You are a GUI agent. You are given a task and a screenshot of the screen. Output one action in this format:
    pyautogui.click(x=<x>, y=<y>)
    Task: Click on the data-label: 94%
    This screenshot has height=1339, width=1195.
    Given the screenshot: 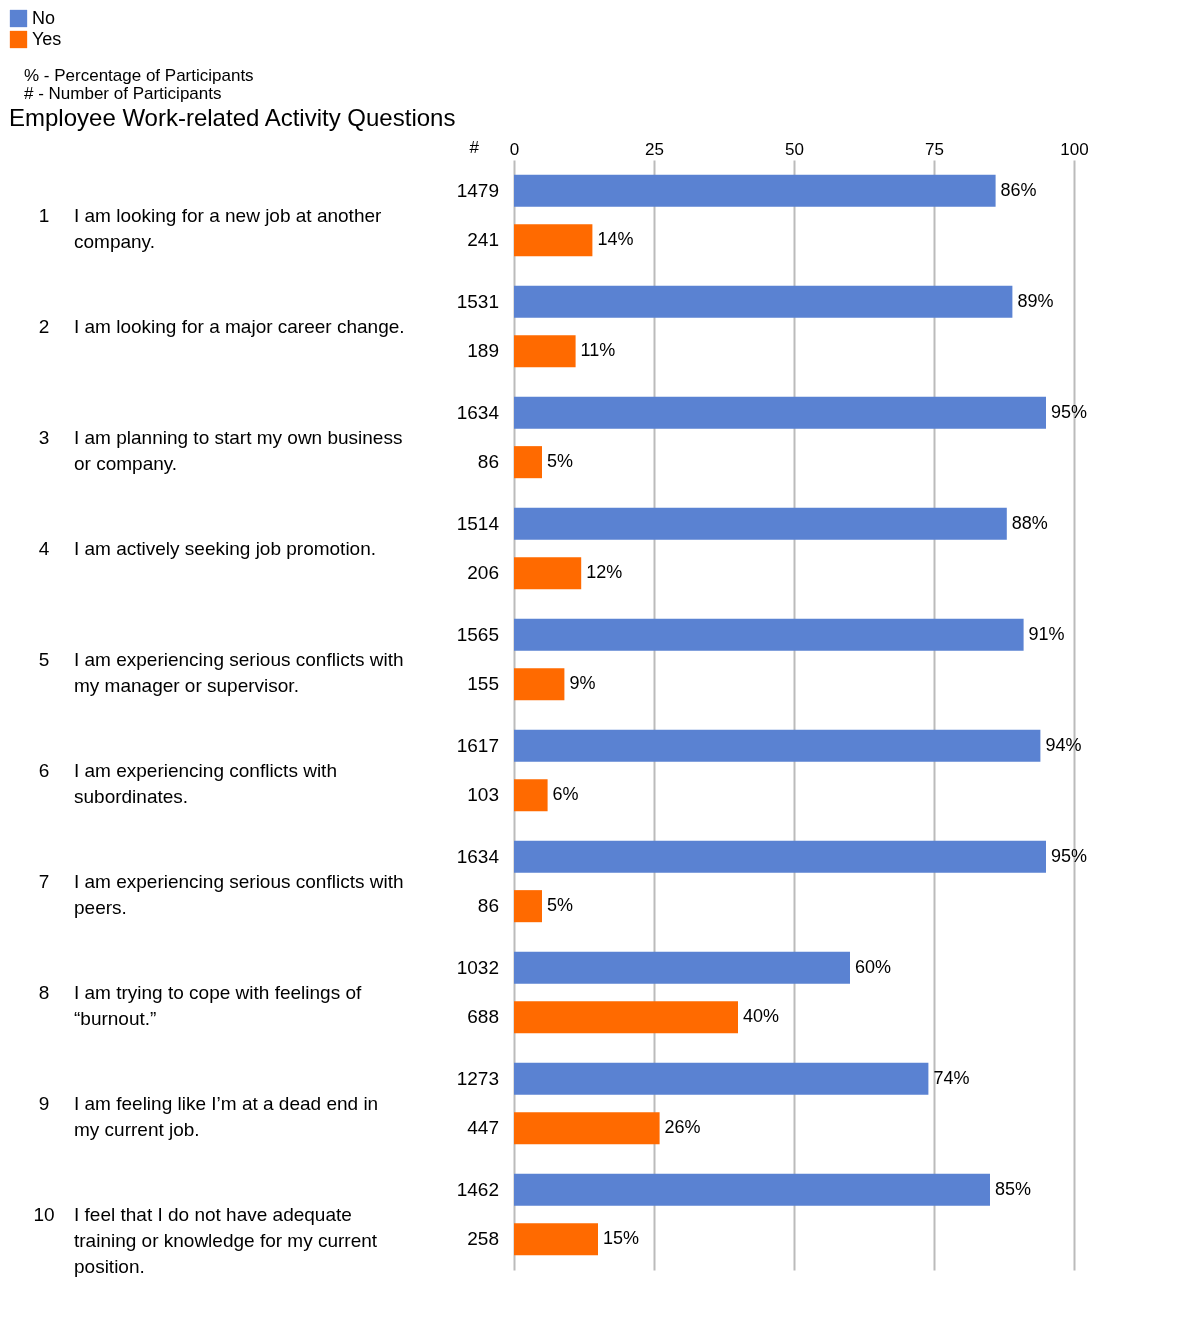 What is the action you would take?
    pyautogui.click(x=1063, y=744)
    